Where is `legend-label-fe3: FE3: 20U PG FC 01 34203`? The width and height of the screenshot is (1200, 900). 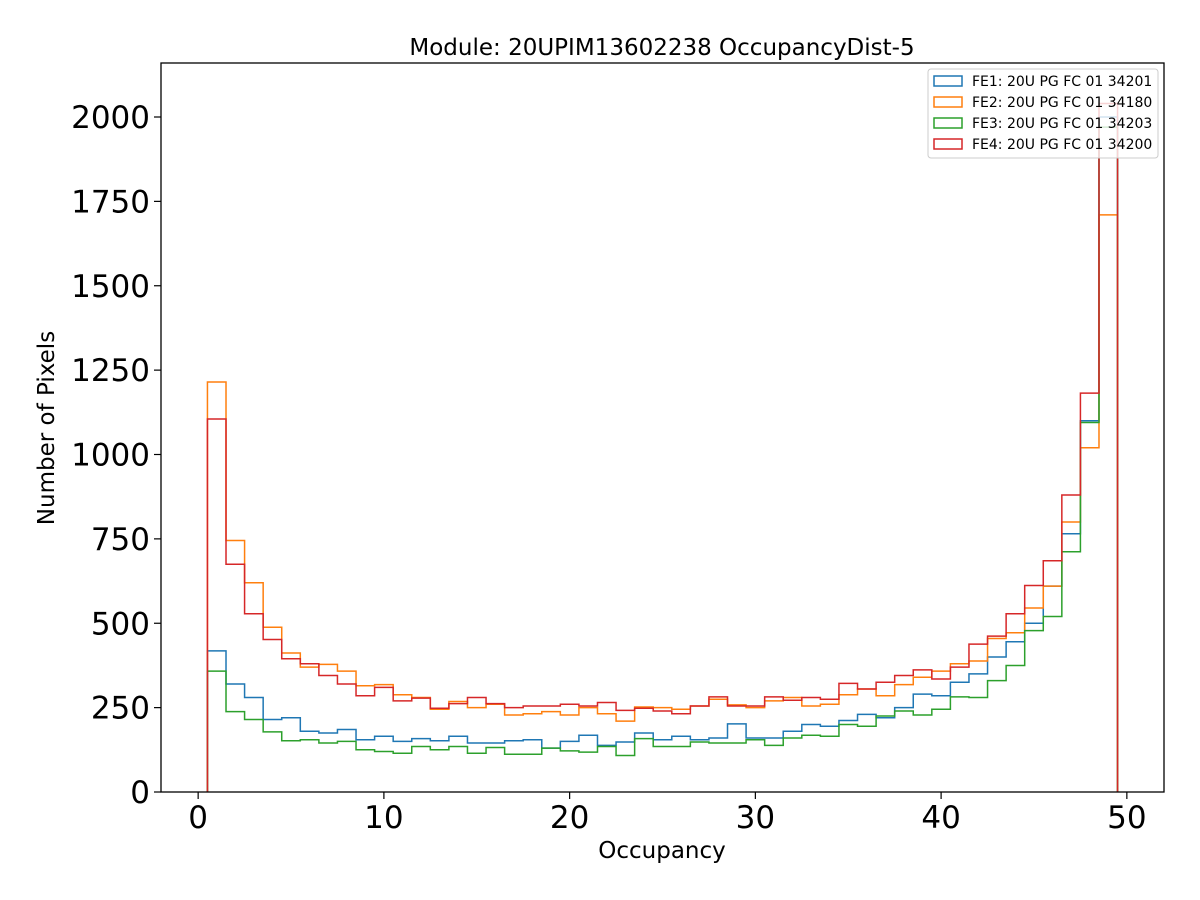
legend-label-fe3: FE3: 20U PG FC 01 34203 is located at coordinates (1062, 124).